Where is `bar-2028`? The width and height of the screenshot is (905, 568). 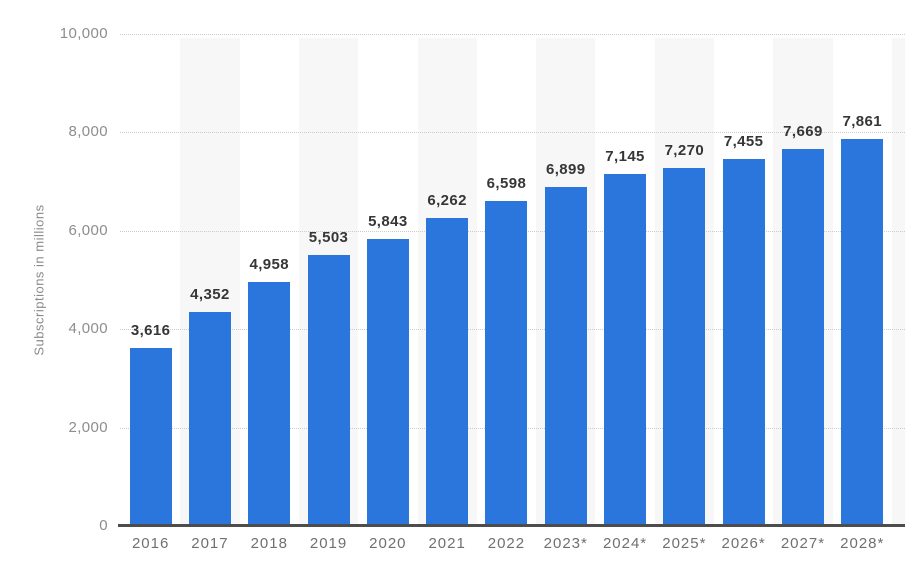
bar-2028 is located at coordinates (862, 332).